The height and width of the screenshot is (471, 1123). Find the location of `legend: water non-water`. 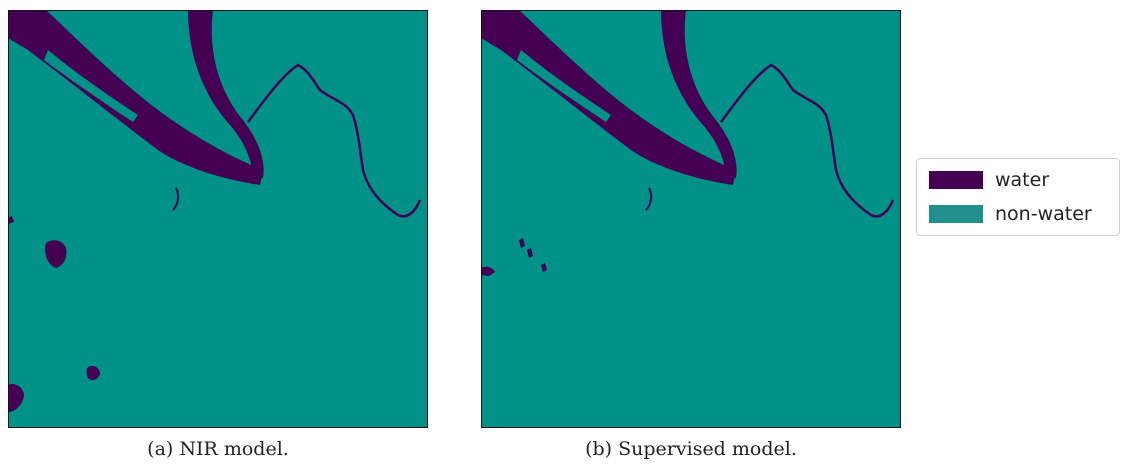

legend: water non-water is located at coordinates (1018, 197).